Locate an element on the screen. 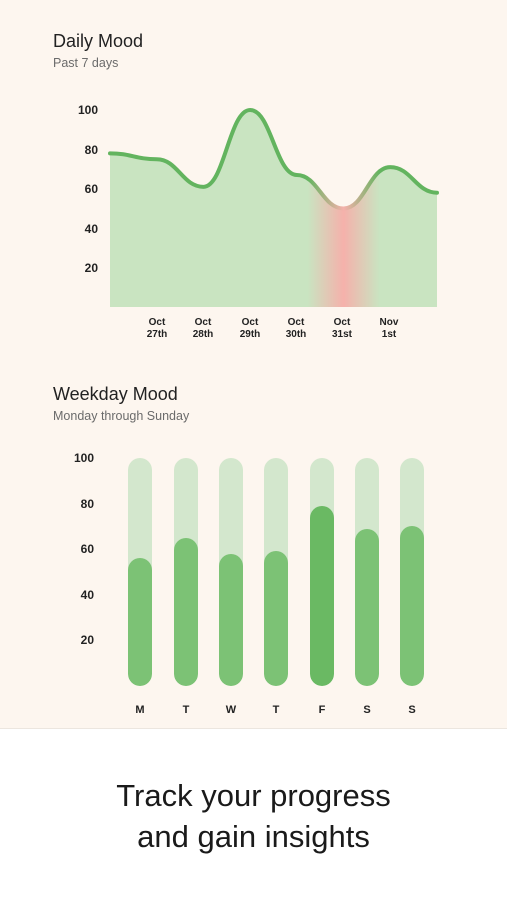 The width and height of the screenshot is (507, 900). daily-mood-subtitle: Past 7 days is located at coordinates (86, 63).